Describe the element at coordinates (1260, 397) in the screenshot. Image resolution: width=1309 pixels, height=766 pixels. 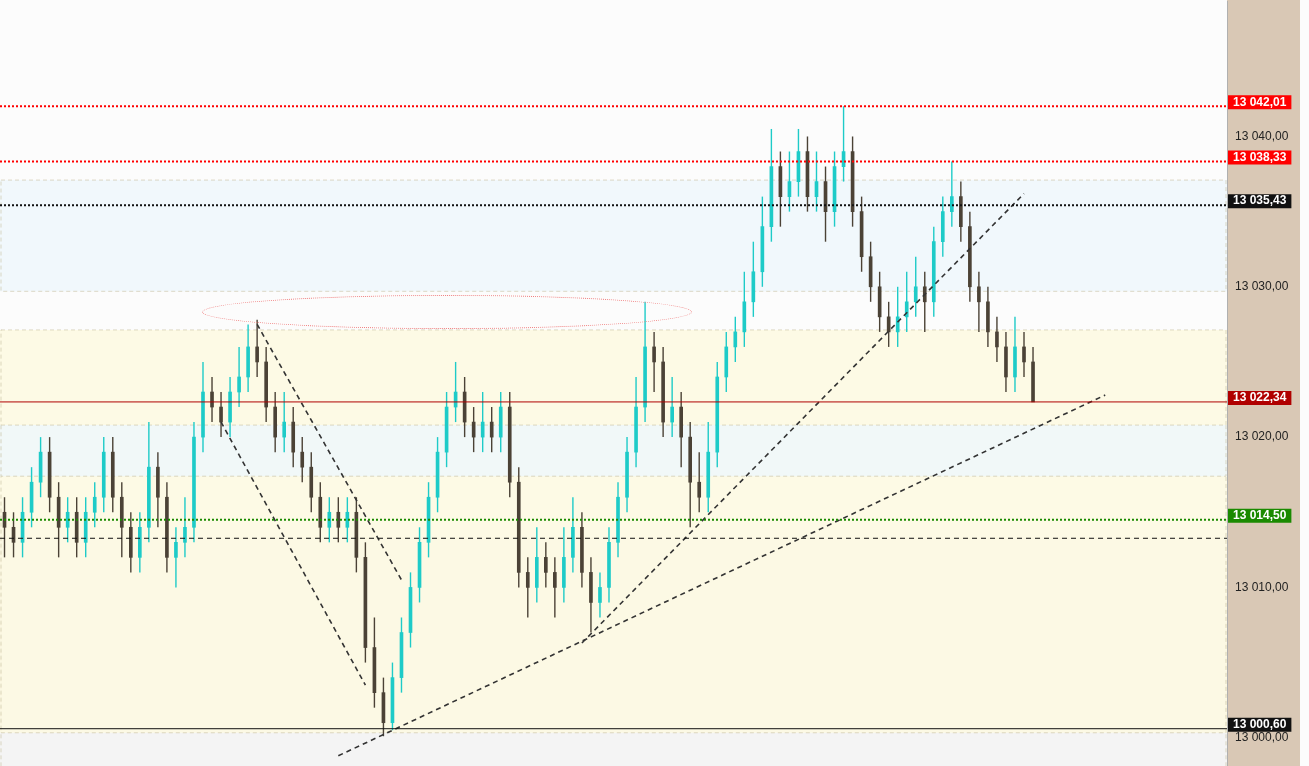
I see `ref-line-label: 13 022,34` at that location.